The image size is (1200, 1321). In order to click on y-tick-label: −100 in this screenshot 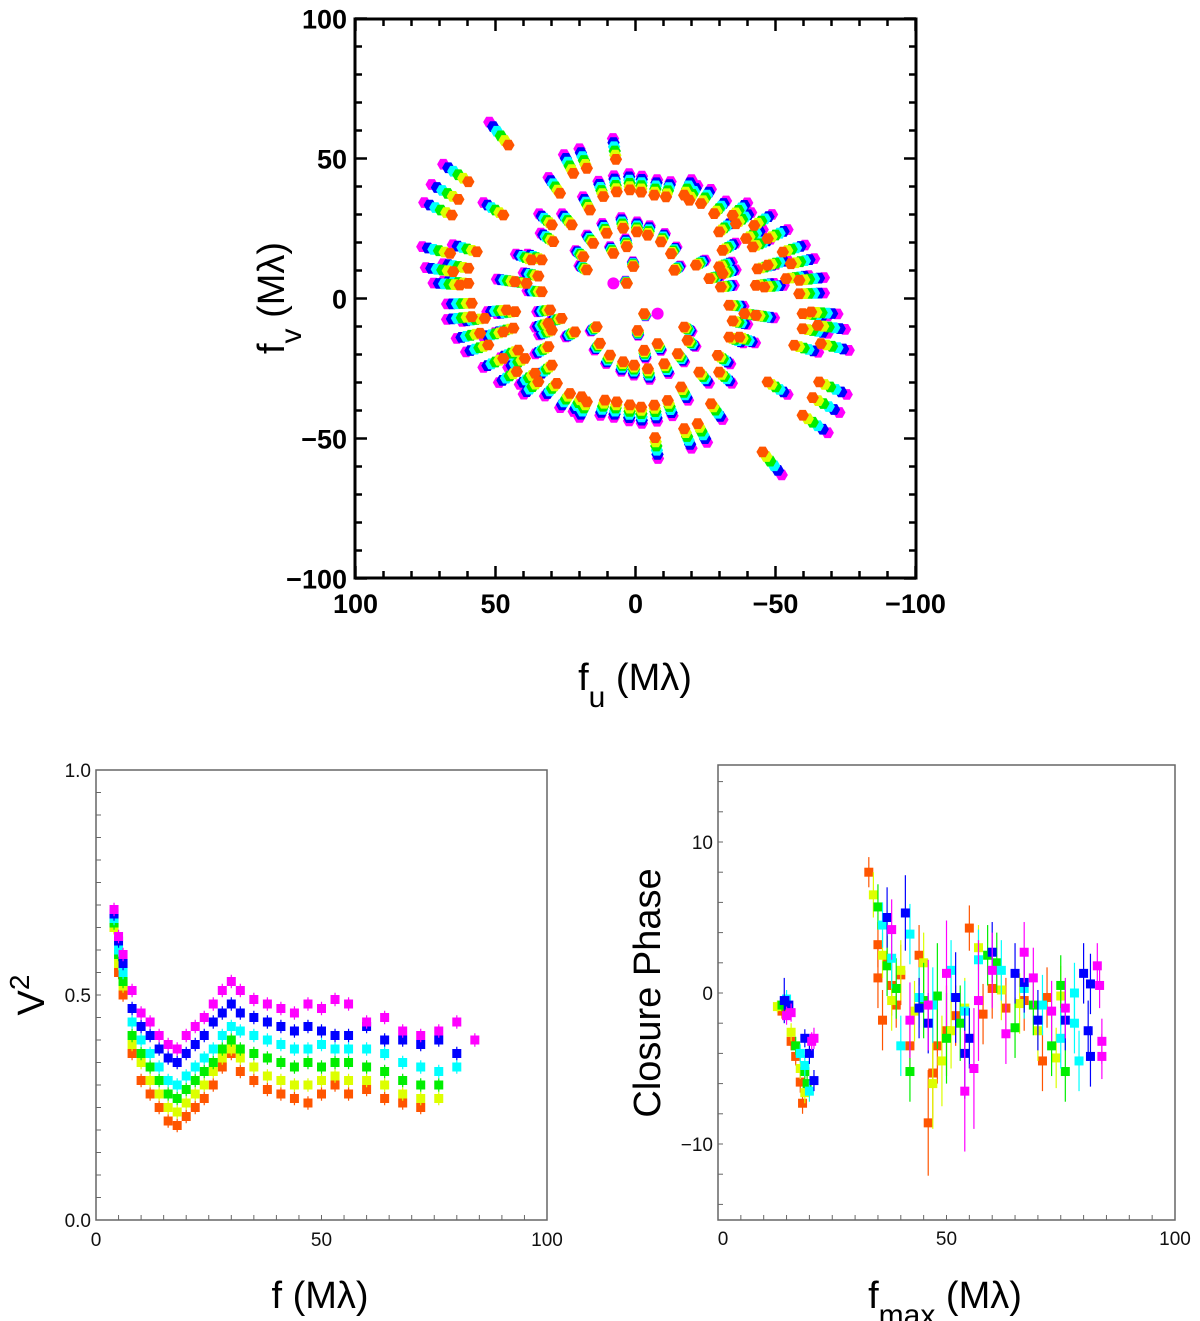, I will do `click(316, 580)`.